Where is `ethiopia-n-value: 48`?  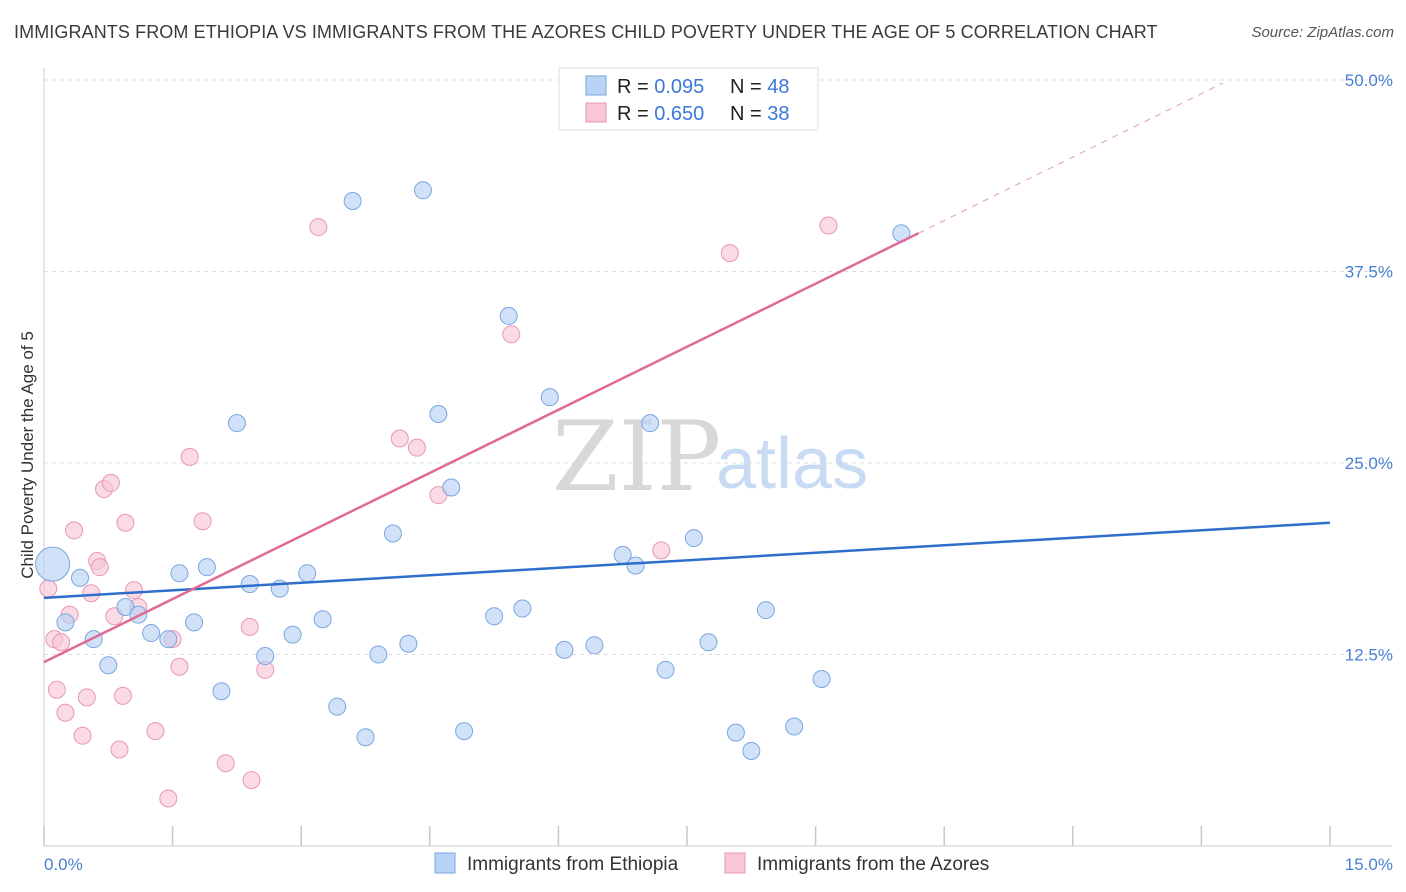 ethiopia-n-value: 48 is located at coordinates (778, 87).